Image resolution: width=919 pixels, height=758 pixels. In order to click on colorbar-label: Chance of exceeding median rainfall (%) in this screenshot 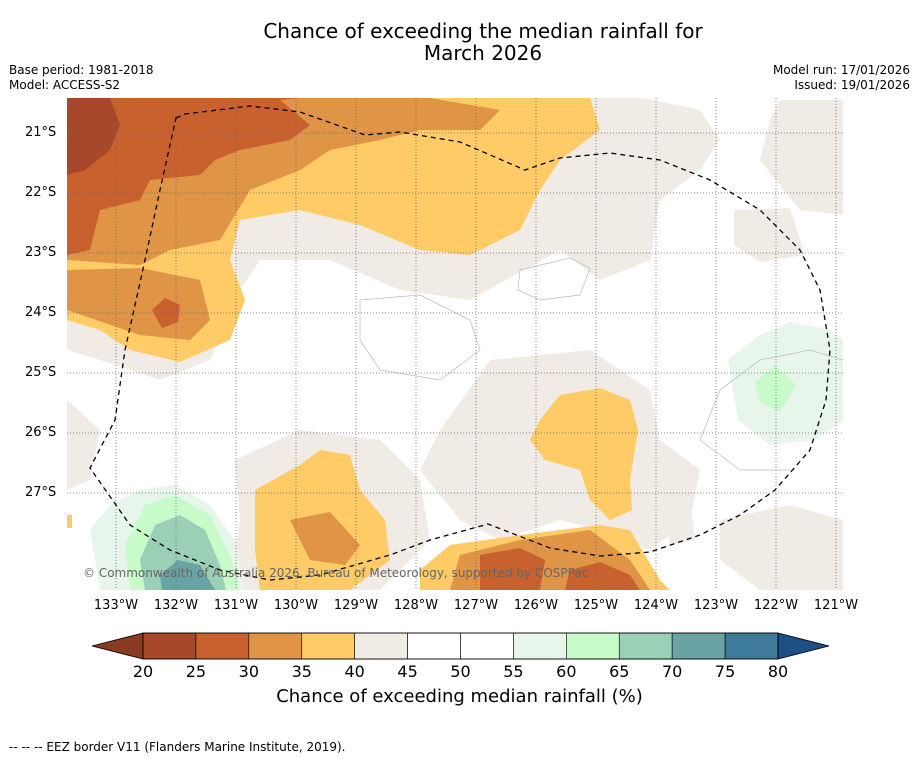, I will do `click(459, 696)`.